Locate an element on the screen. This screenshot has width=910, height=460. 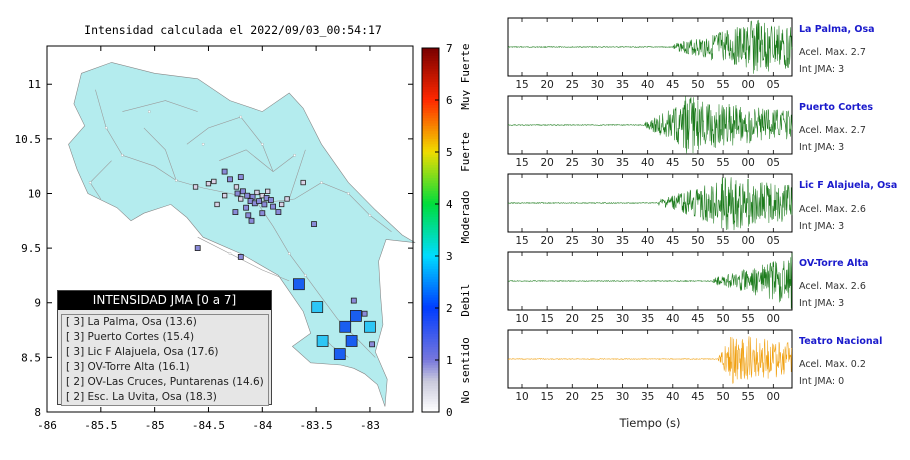
colorbar-tick-label: 6 is located at coordinates (449, 100).